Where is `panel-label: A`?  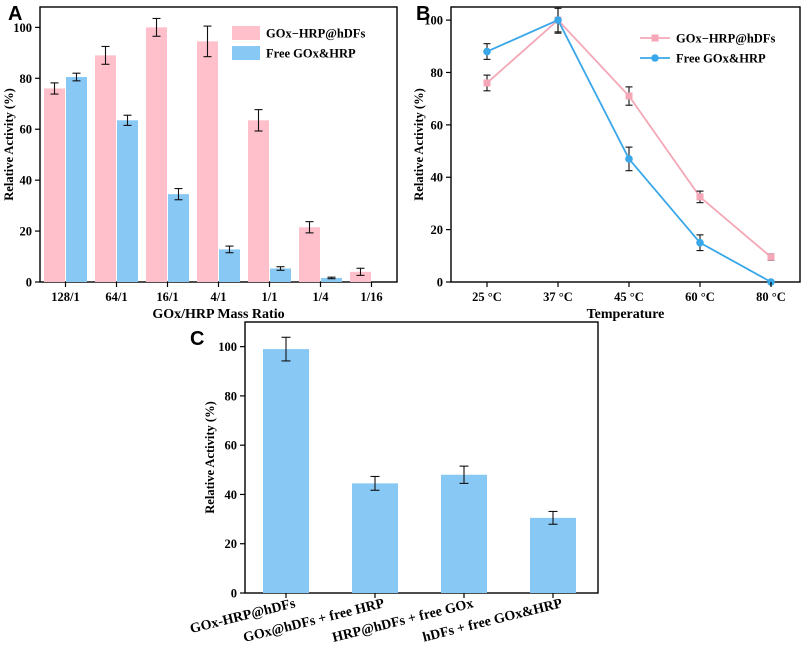 panel-label: A is located at coordinates (15, 14).